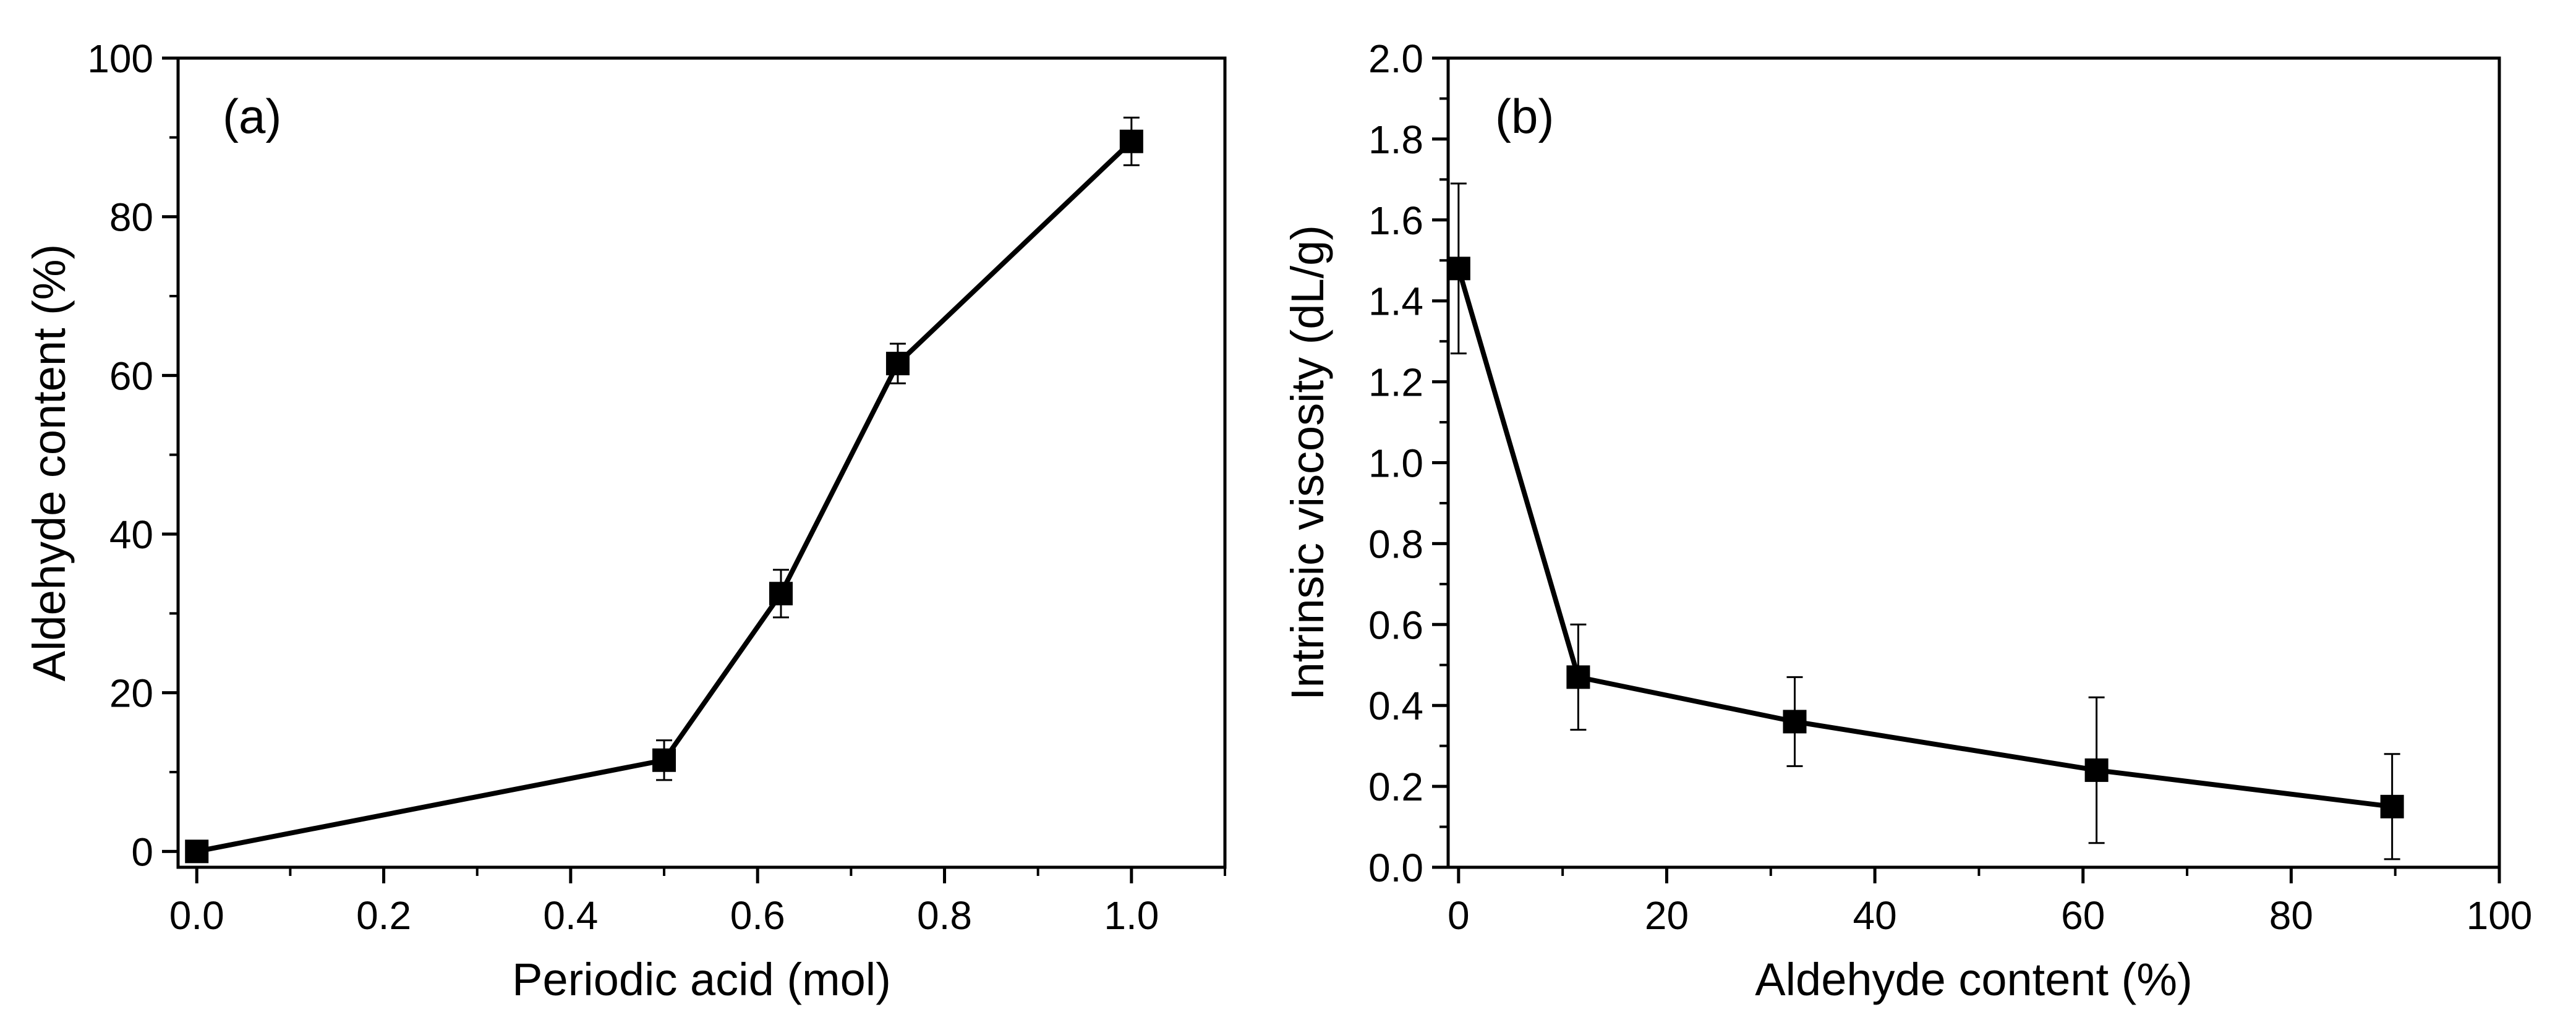 Image resolution: width=2576 pixels, height=1028 pixels. Describe the element at coordinates (142, 852) in the screenshot. I see `y-tick-label: 0` at that location.